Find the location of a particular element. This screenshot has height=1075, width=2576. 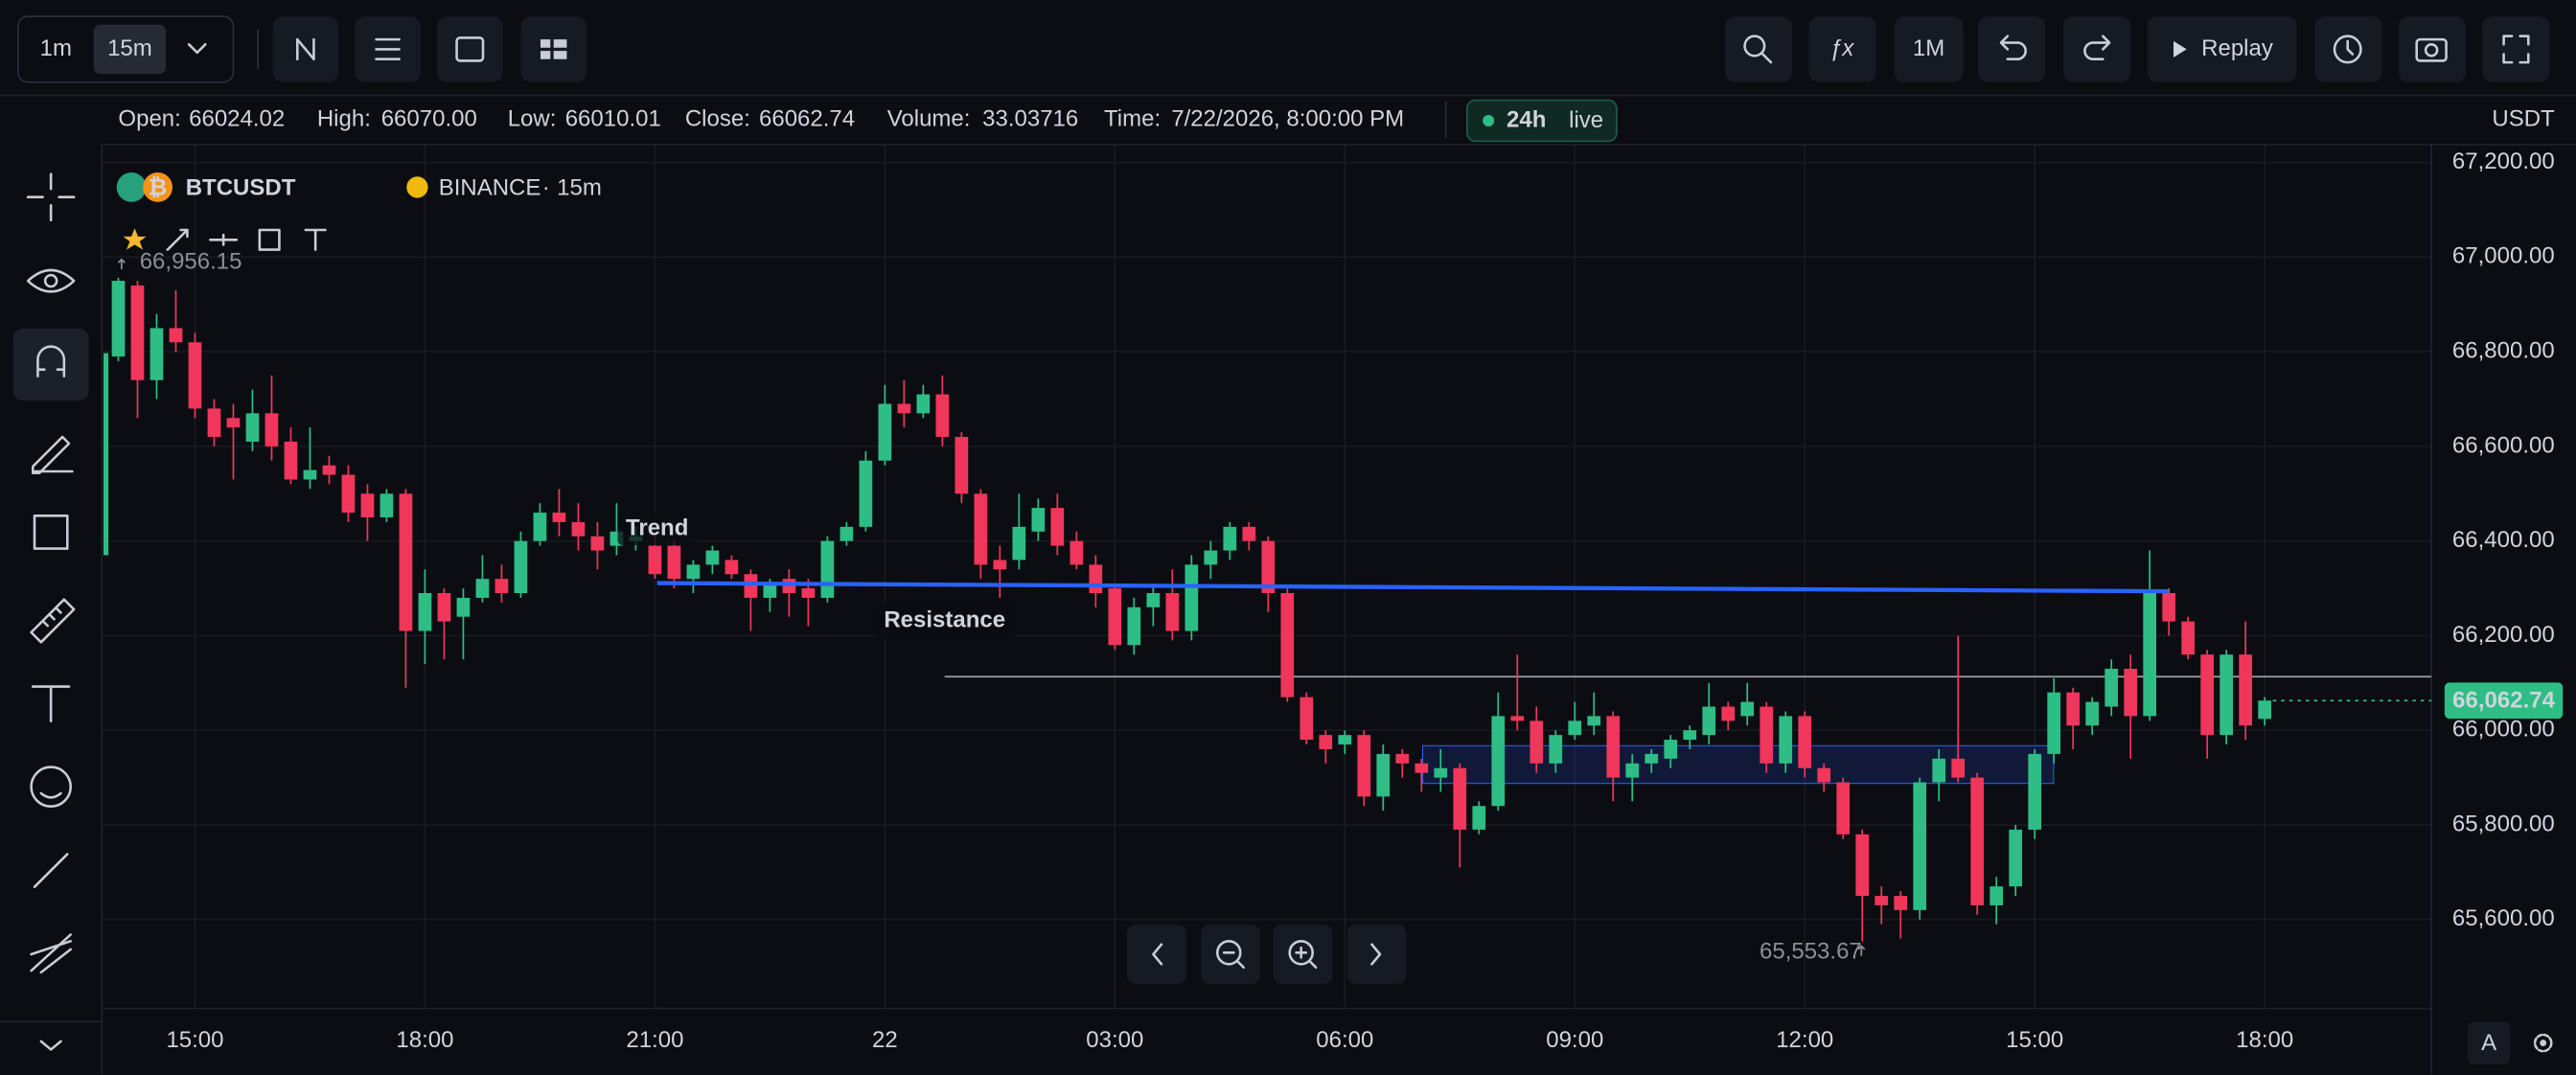

interval-dropdown is located at coordinates (197, 49).